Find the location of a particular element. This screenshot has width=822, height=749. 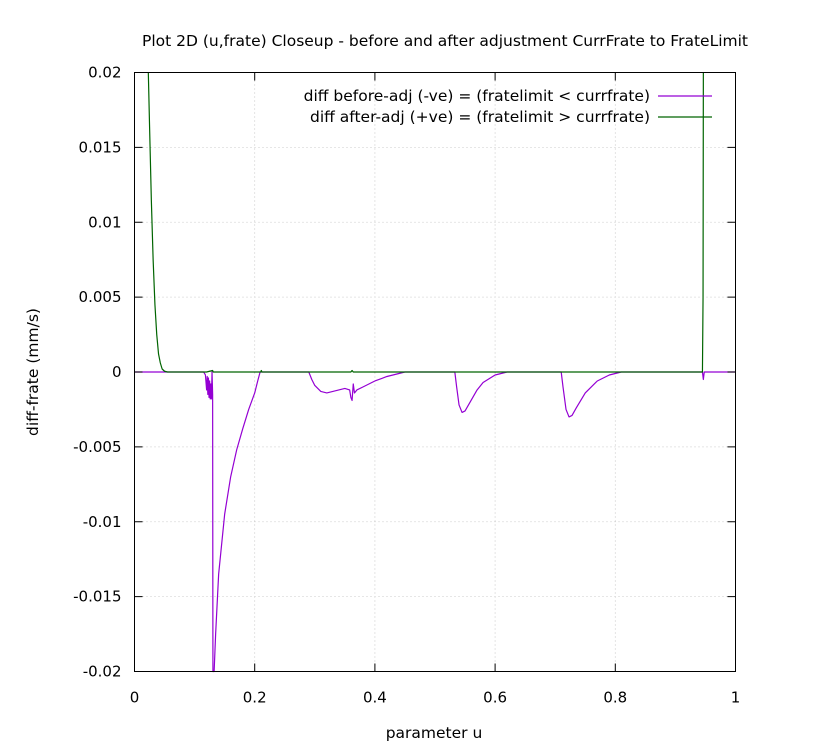

x-tick-label: 0 is located at coordinates (135, 698).